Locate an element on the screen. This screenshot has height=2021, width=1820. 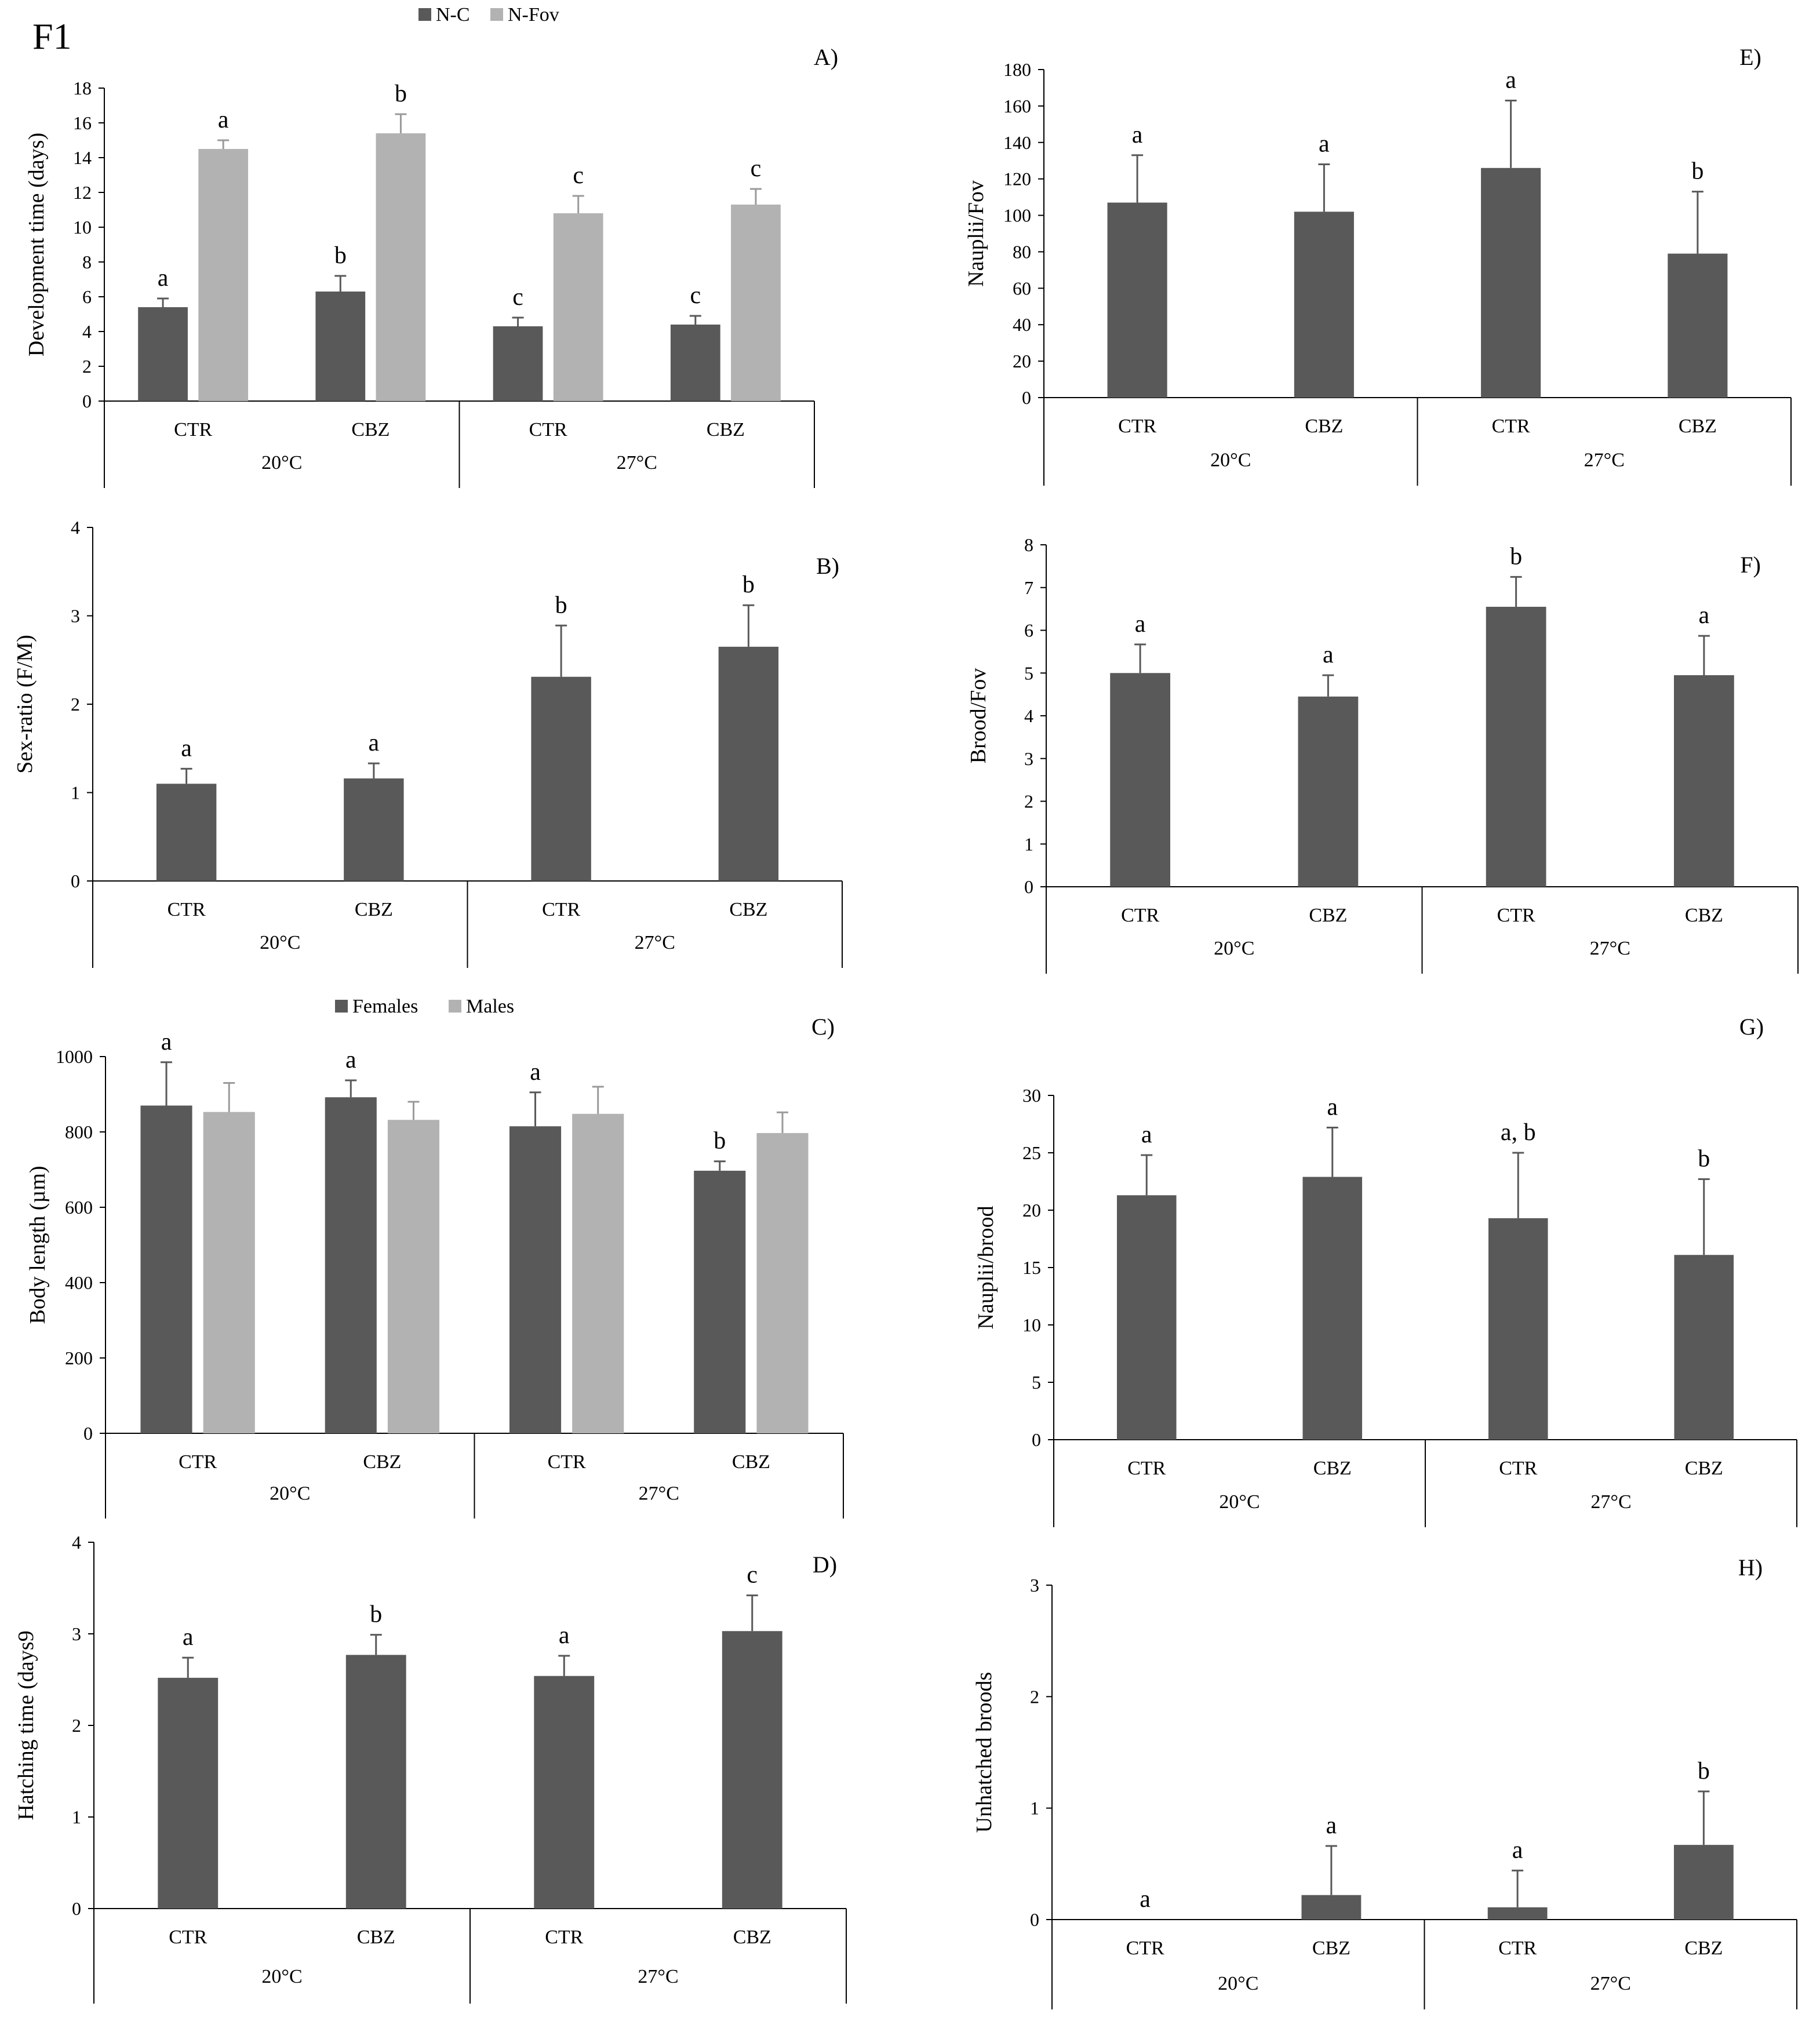
y-tick-label: 200 is located at coordinates (79, 1358).